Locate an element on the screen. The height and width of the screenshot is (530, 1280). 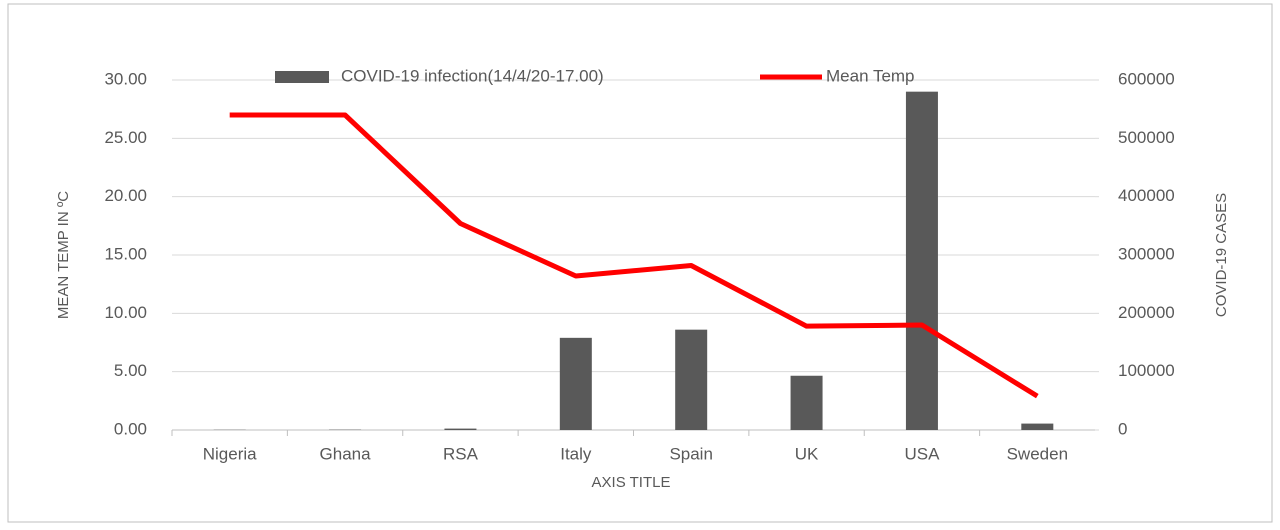
y-tick-label: 15.00 is located at coordinates (125, 253).